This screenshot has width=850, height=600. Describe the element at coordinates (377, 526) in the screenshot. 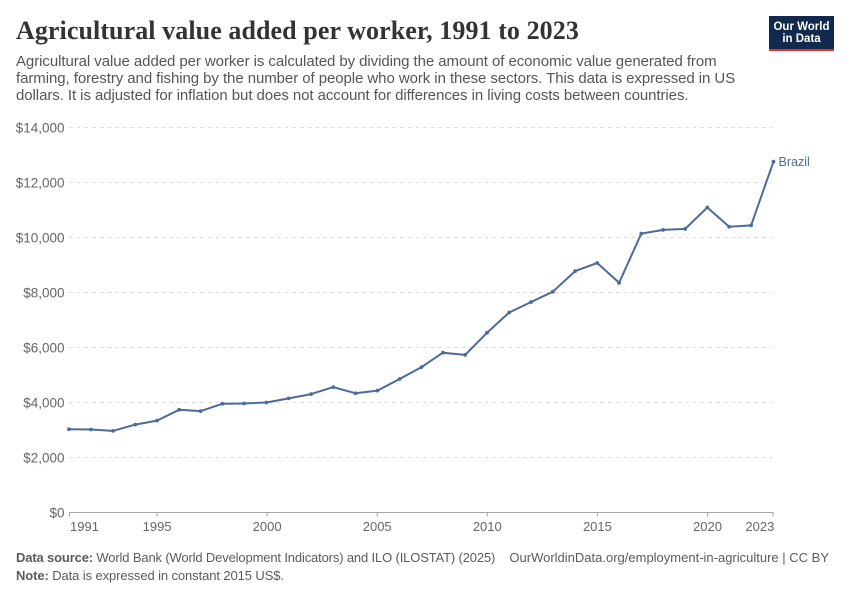

I see `svg-text: 2005` at that location.